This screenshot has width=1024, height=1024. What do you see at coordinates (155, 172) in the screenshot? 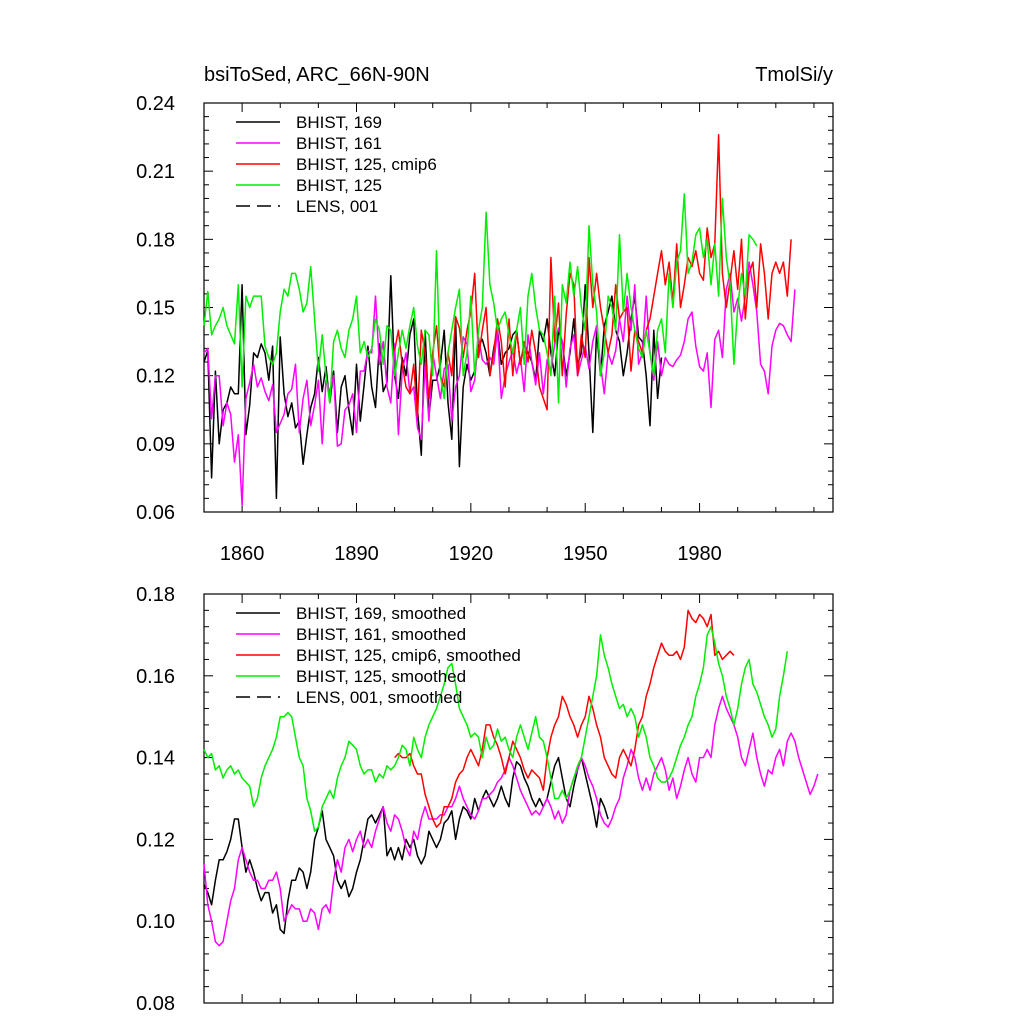
I see `y-tick-label: 0.21` at bounding box center [155, 172].